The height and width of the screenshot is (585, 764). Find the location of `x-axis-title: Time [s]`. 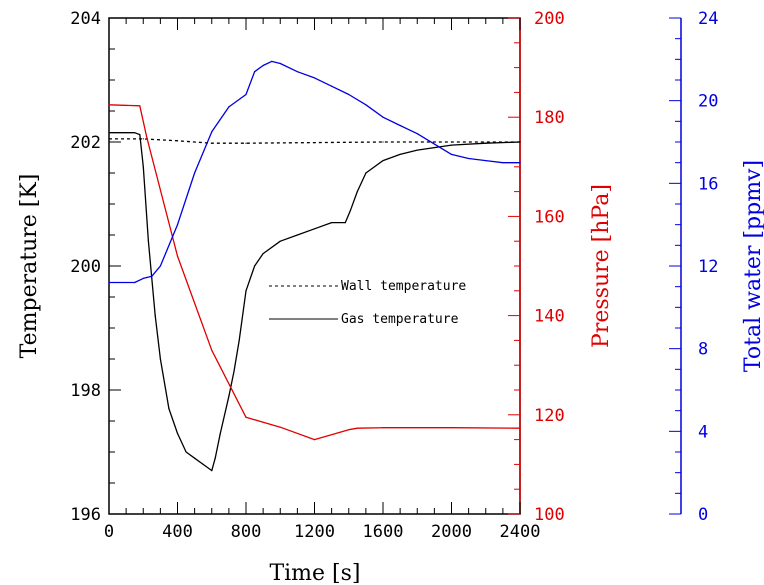

x-axis-title: Time [s] is located at coordinates (314, 573).